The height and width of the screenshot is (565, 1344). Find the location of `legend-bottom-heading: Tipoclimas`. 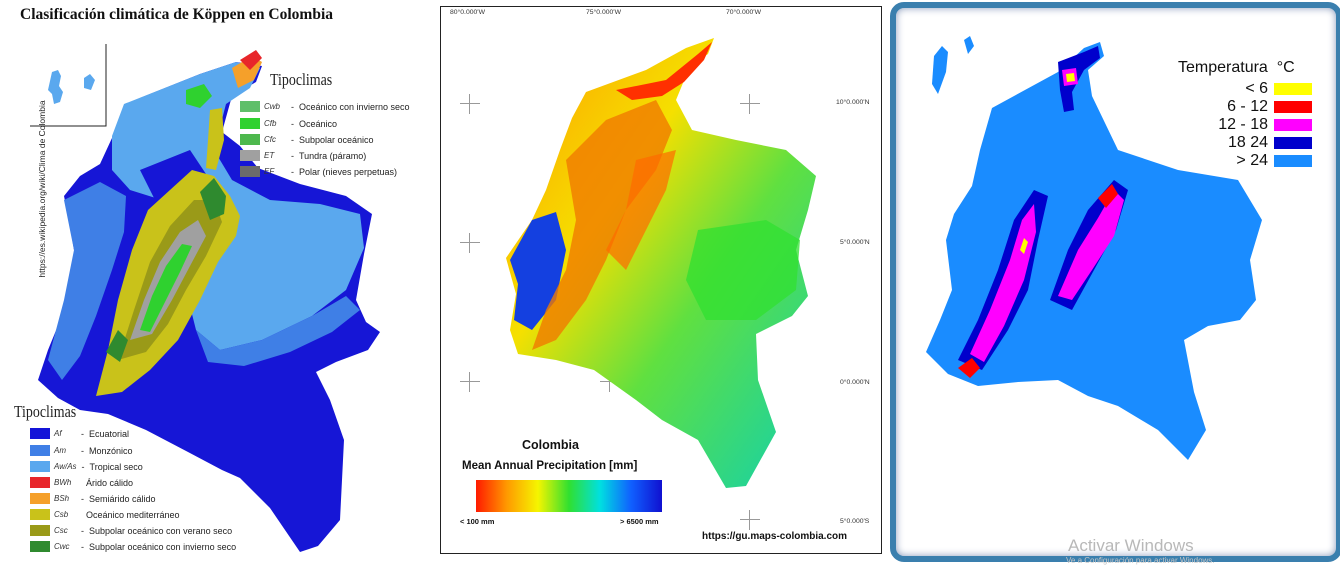

legend-bottom-heading: Tipoclimas is located at coordinates (45, 411).